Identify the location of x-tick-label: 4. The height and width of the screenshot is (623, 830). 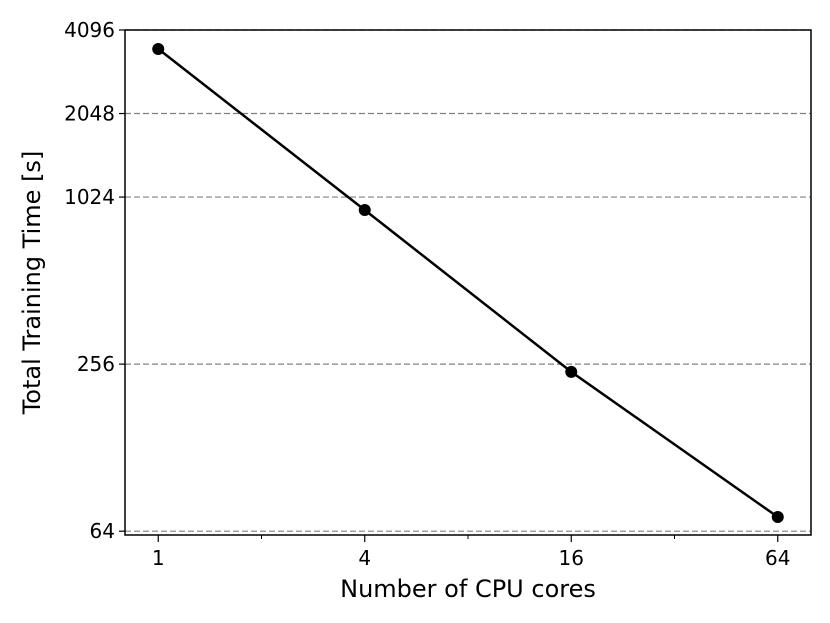
(364, 558).